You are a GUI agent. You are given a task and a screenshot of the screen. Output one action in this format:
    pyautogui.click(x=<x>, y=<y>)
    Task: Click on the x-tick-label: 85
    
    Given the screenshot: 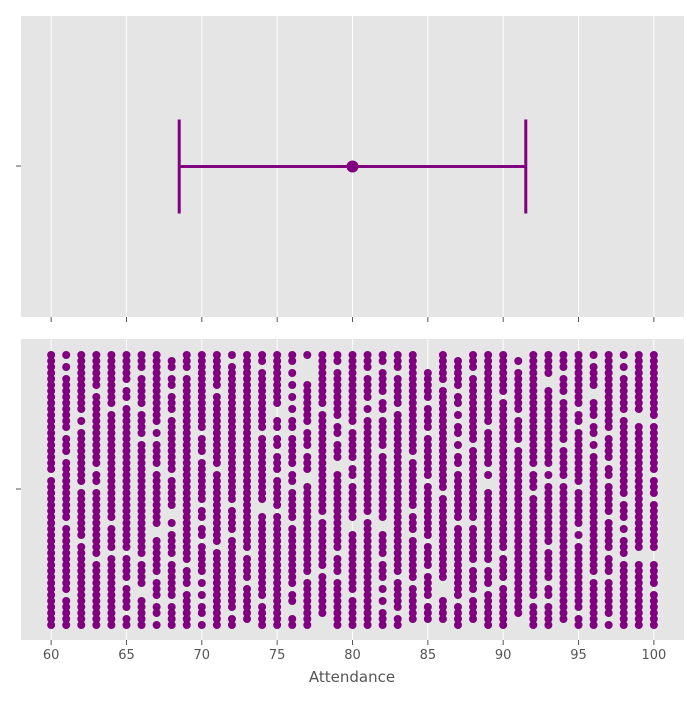 What is the action you would take?
    pyautogui.click(x=428, y=655)
    